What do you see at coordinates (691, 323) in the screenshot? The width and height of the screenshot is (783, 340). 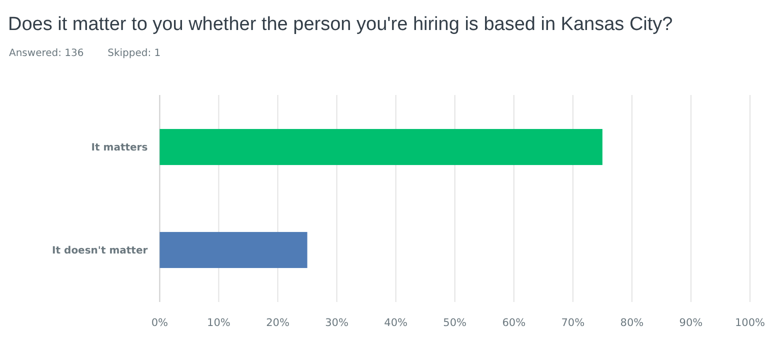 I see `x-tick-label: 90%` at bounding box center [691, 323].